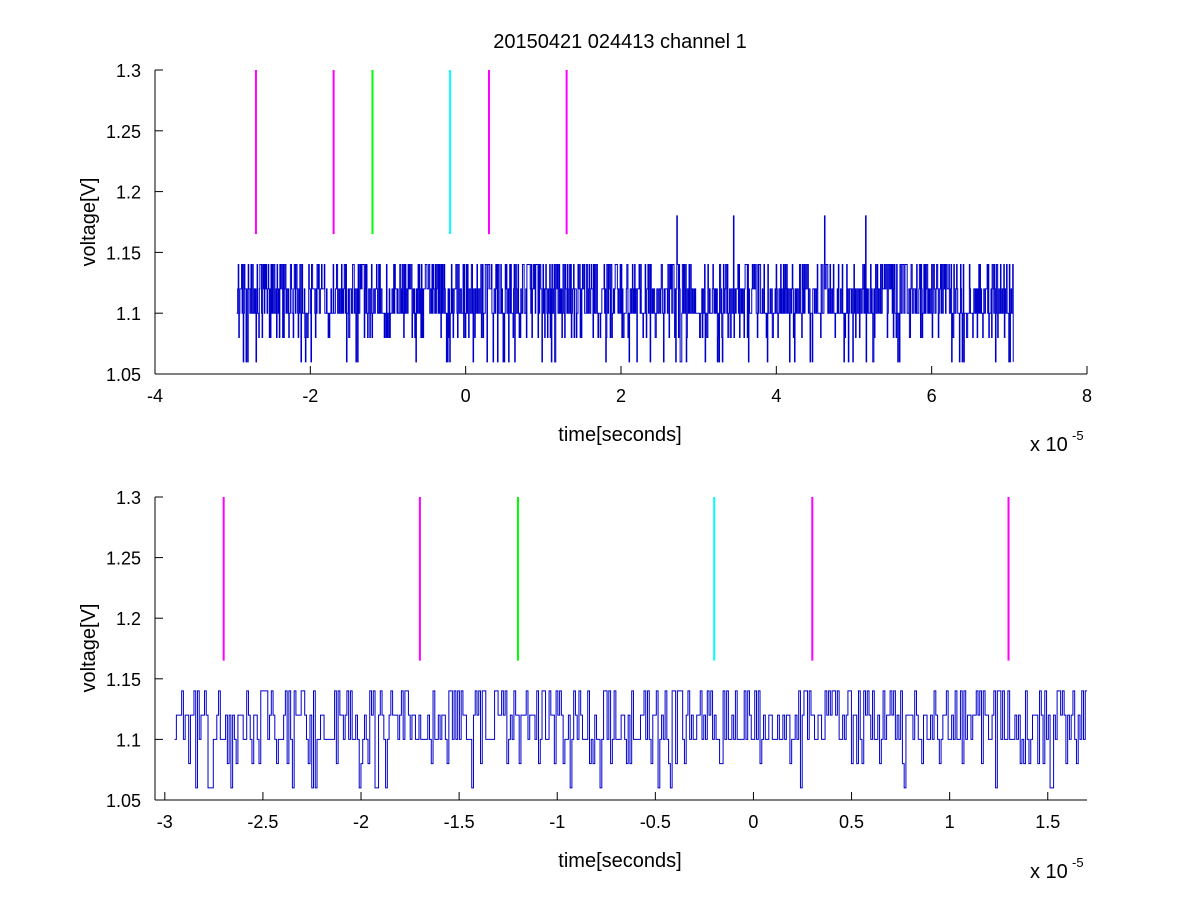 This screenshot has height=901, width=1200. Describe the element at coordinates (776, 396) in the screenshot. I see `x-tick-label: 4` at that location.